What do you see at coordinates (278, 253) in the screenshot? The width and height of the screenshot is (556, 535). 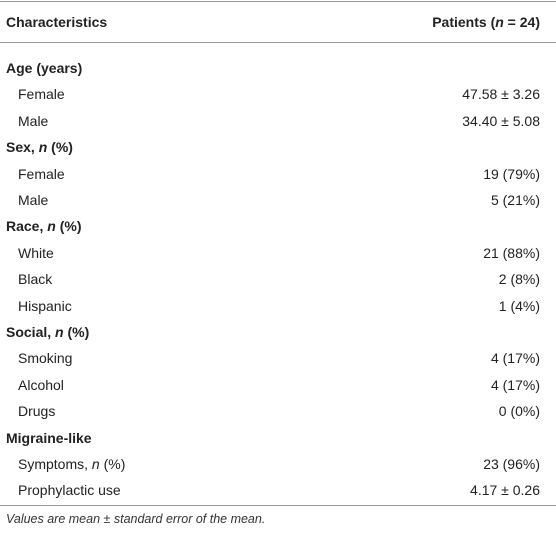 I see `item-row: White 21 (88%)` at bounding box center [278, 253].